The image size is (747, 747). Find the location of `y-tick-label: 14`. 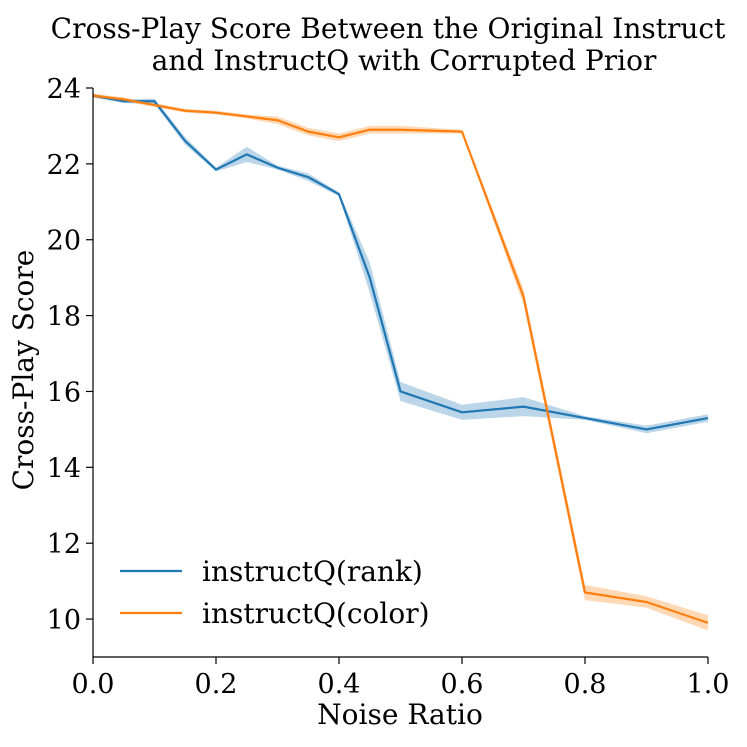

y-tick-label: 14 is located at coordinates (64, 468).